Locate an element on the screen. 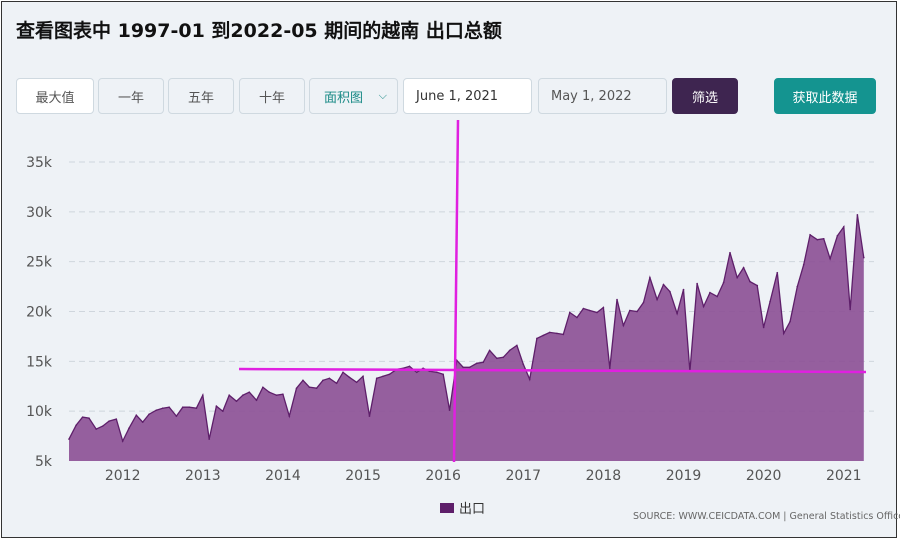 The image size is (900, 541). y-tick-label: 10k is located at coordinates (39, 412).